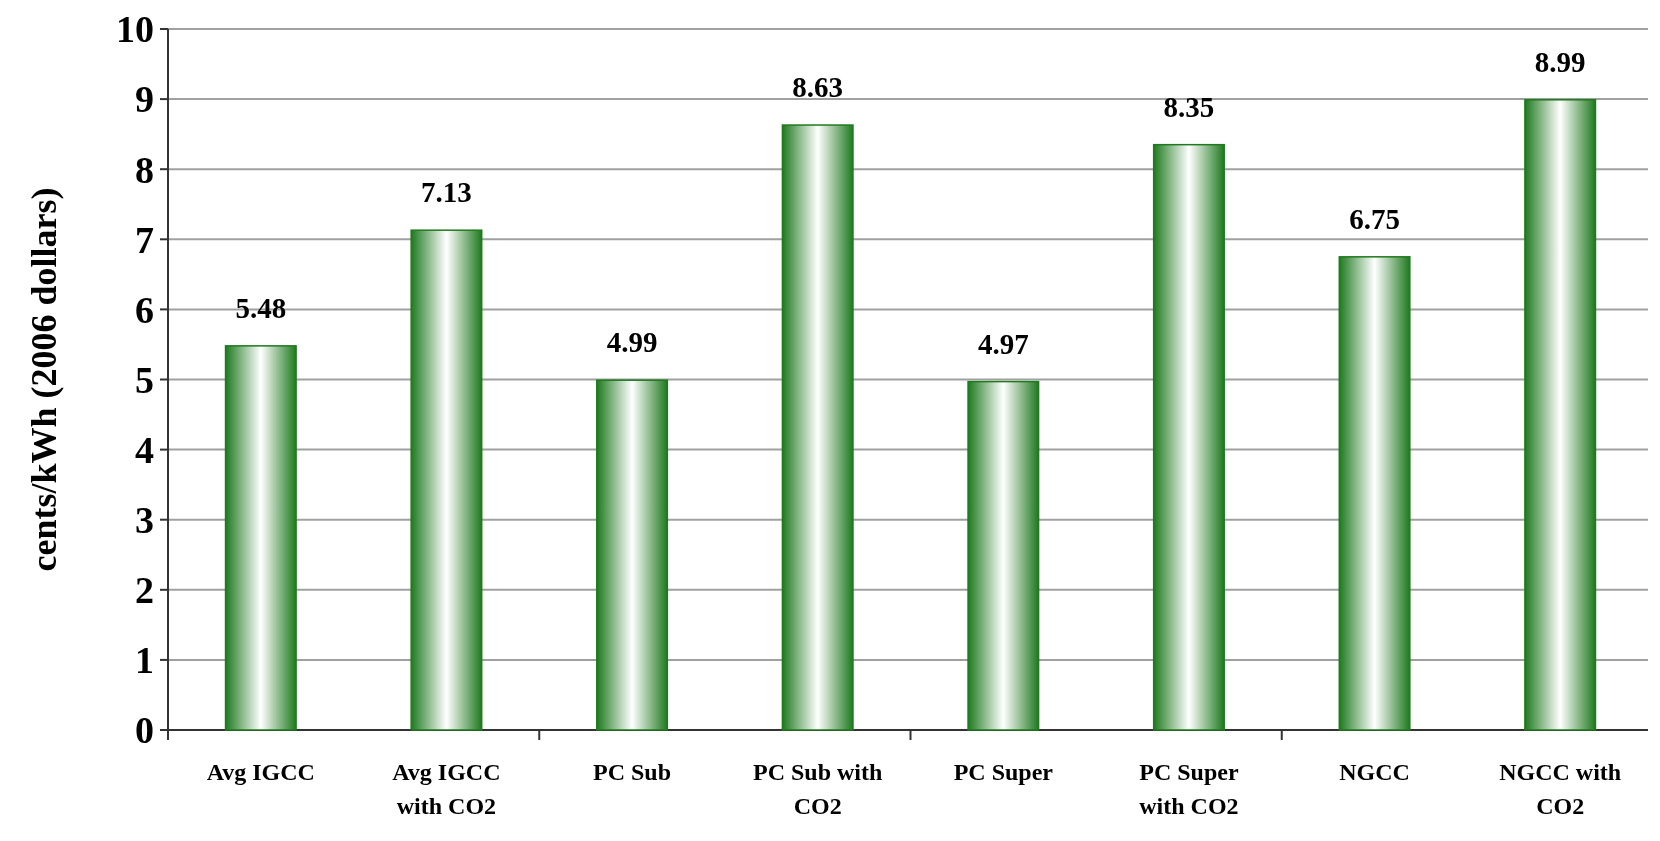 The image size is (1660, 841). I want to click on x-tick-label: PC Super with CO2, so click(1189, 789).